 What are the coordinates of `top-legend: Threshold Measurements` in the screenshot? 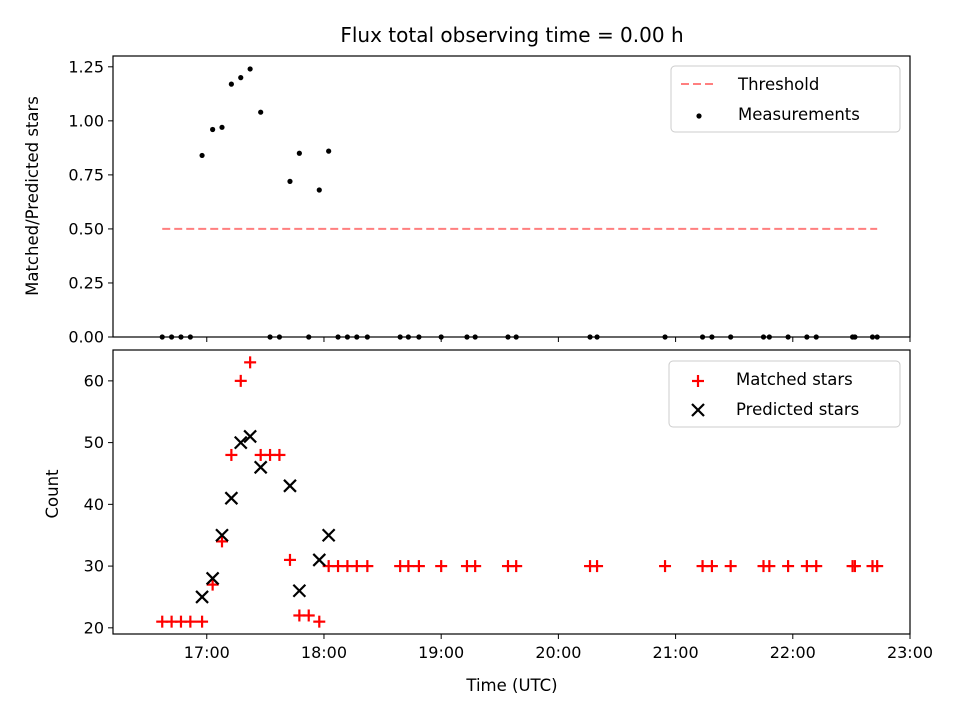 It's located at (785, 99).